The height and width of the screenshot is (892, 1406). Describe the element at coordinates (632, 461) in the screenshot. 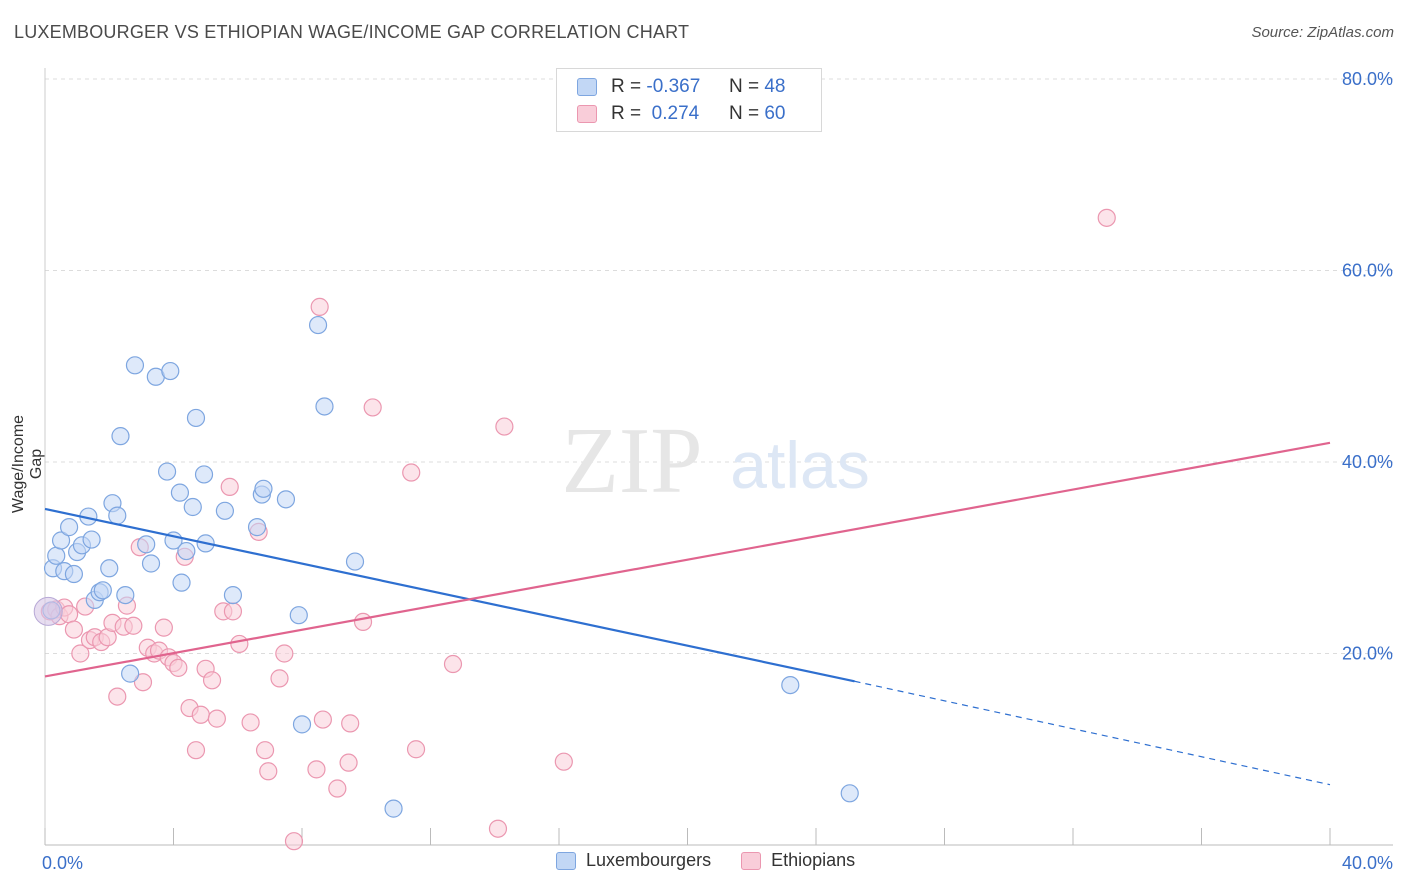

I see `watermark-zip: ZIP` at that location.